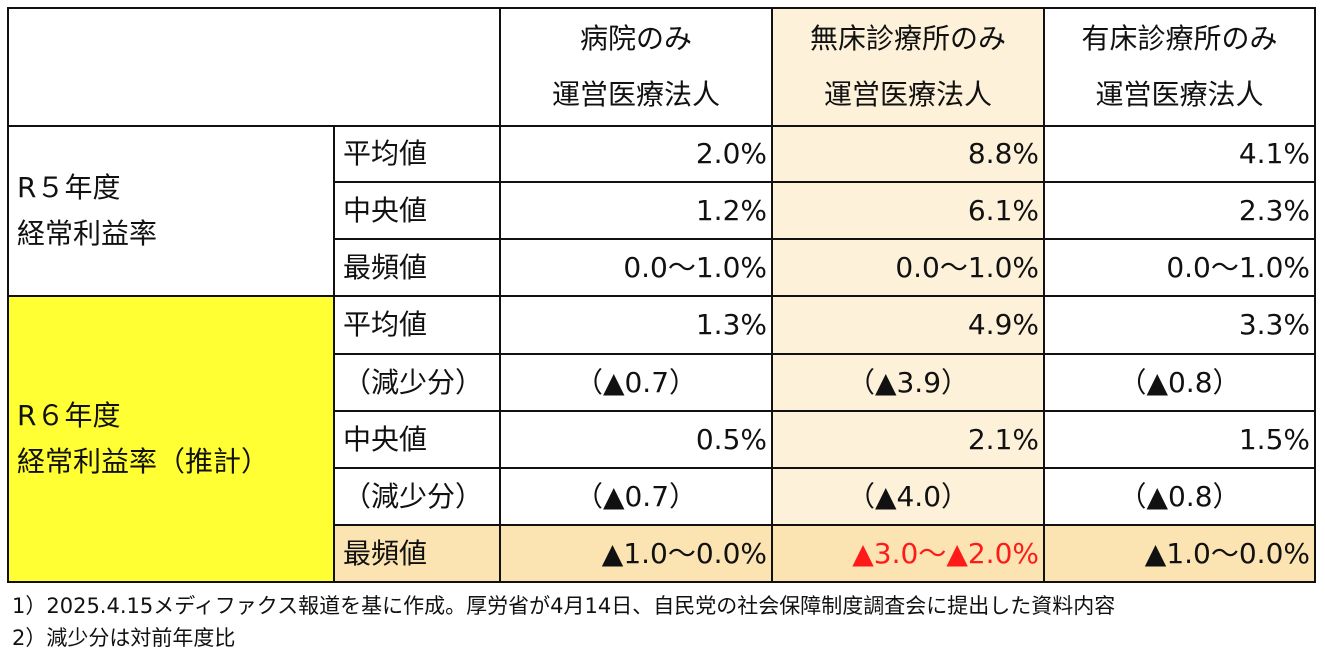 The width and height of the screenshot is (1325, 657). What do you see at coordinates (636, 210) in the screenshot?
I see `value-cell: 1.2%` at bounding box center [636, 210].